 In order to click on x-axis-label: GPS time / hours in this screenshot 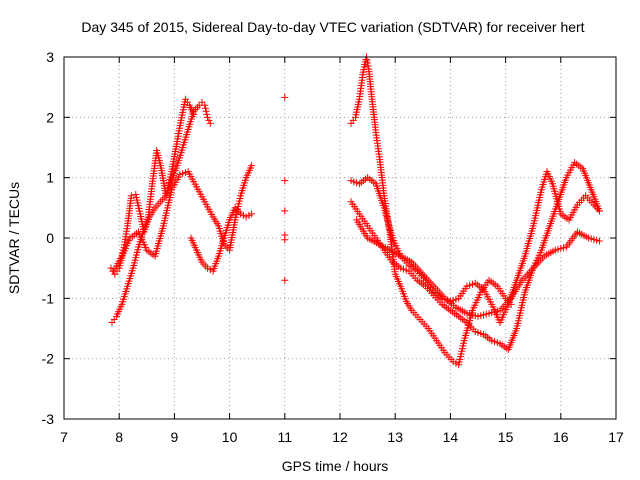, I will do `click(335, 466)`.